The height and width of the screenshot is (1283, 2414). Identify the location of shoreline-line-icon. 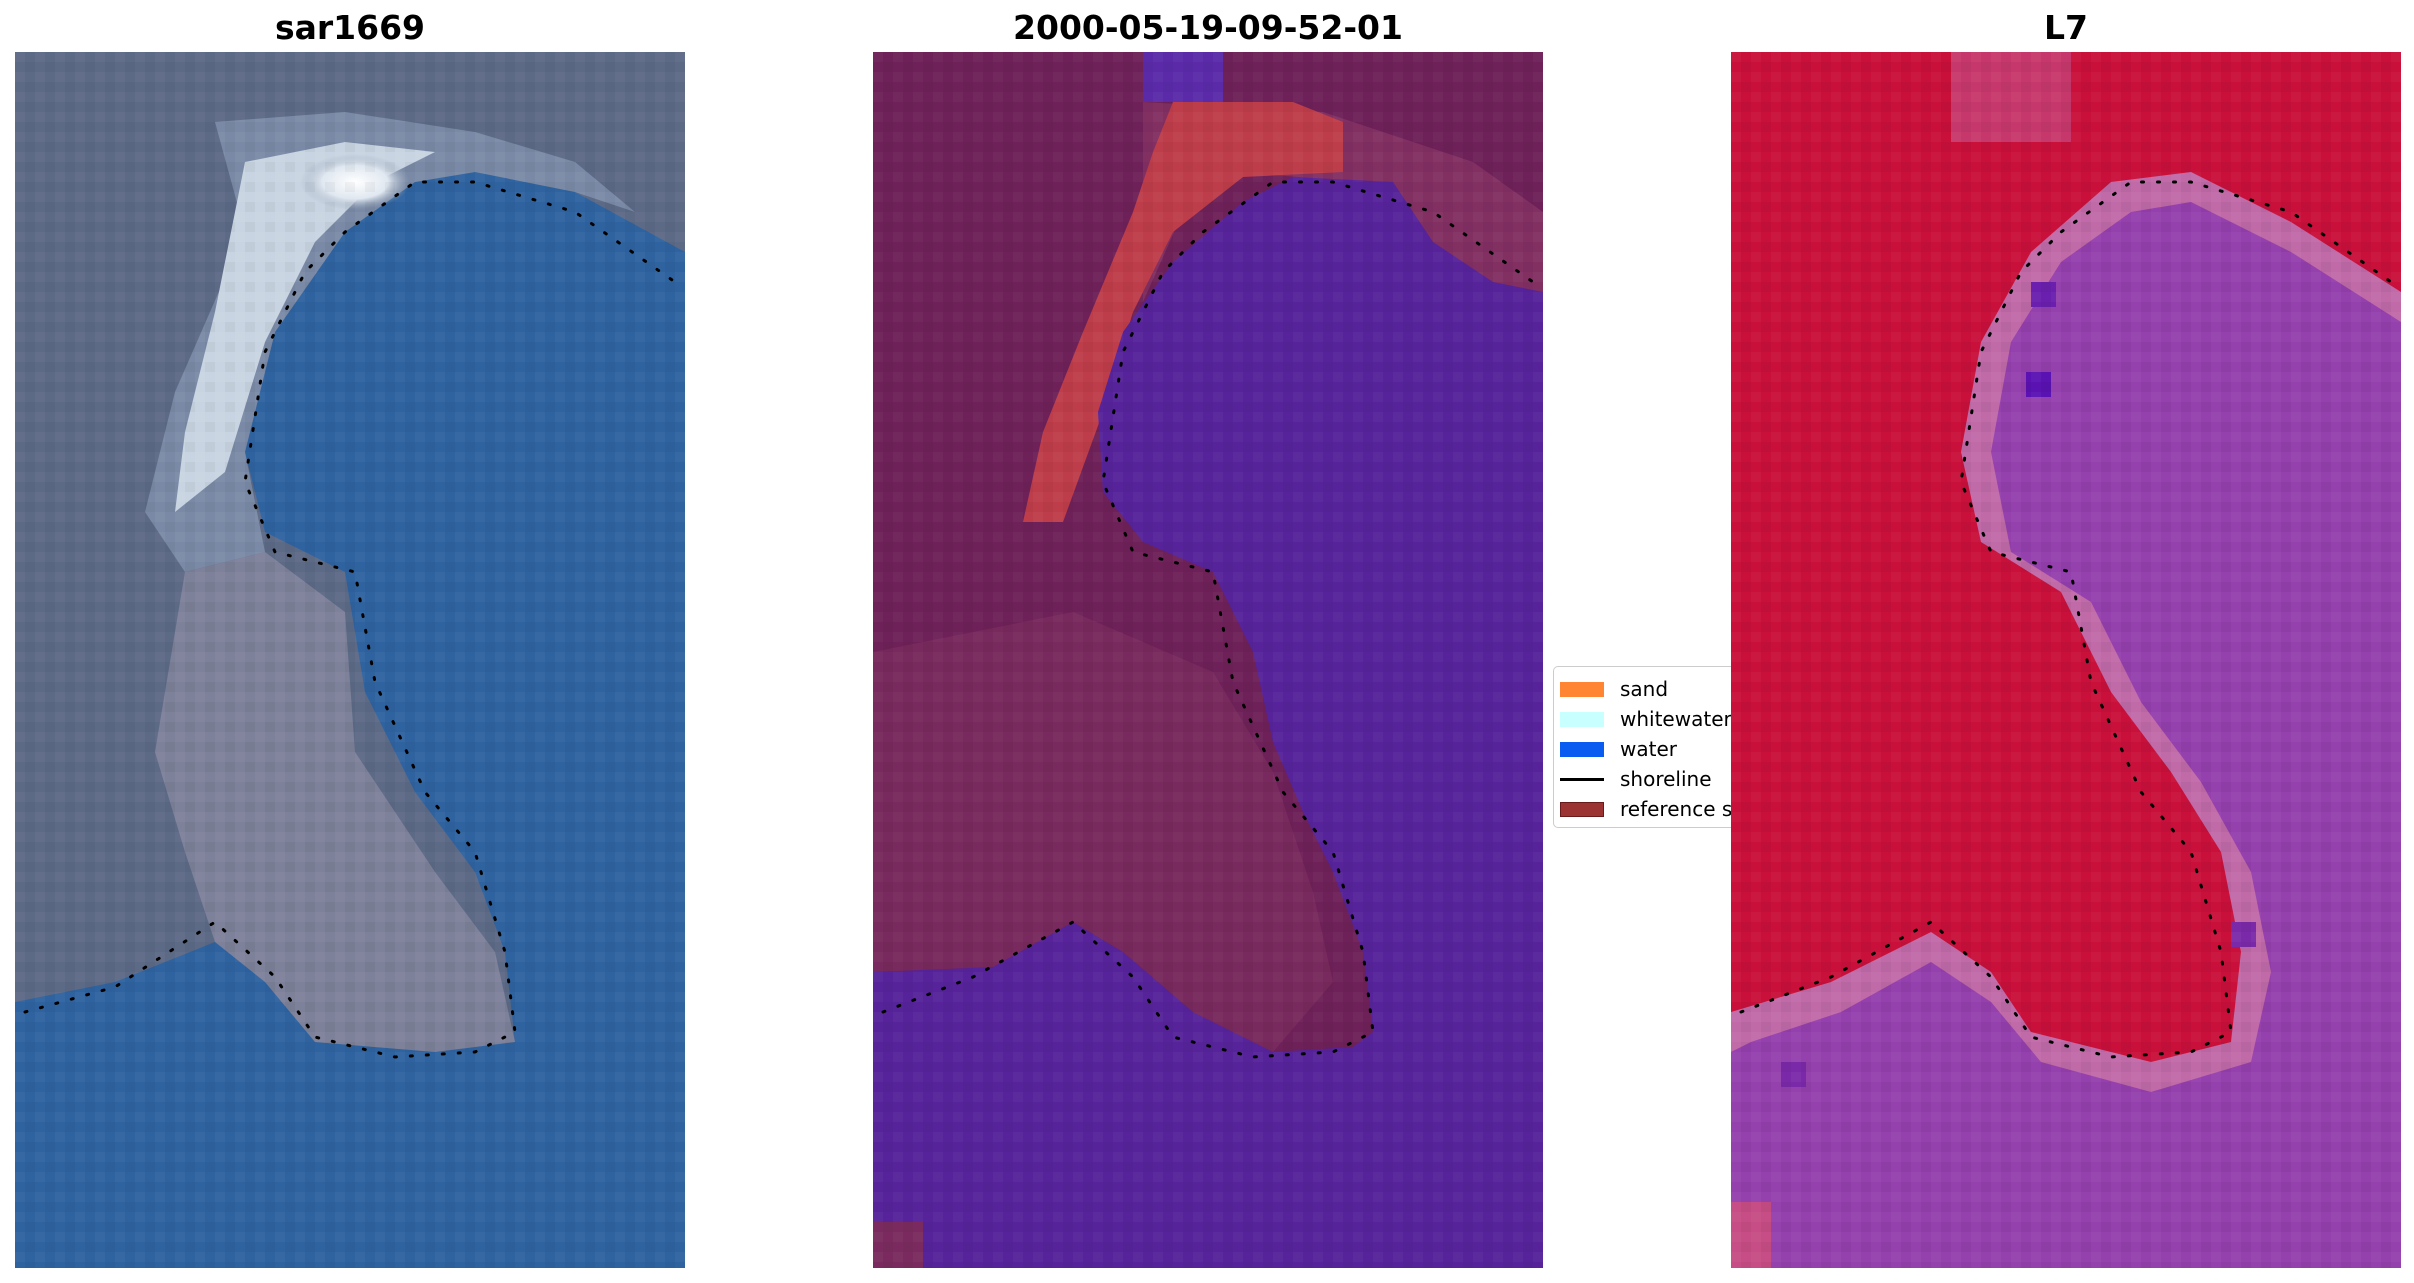
(1582, 779).